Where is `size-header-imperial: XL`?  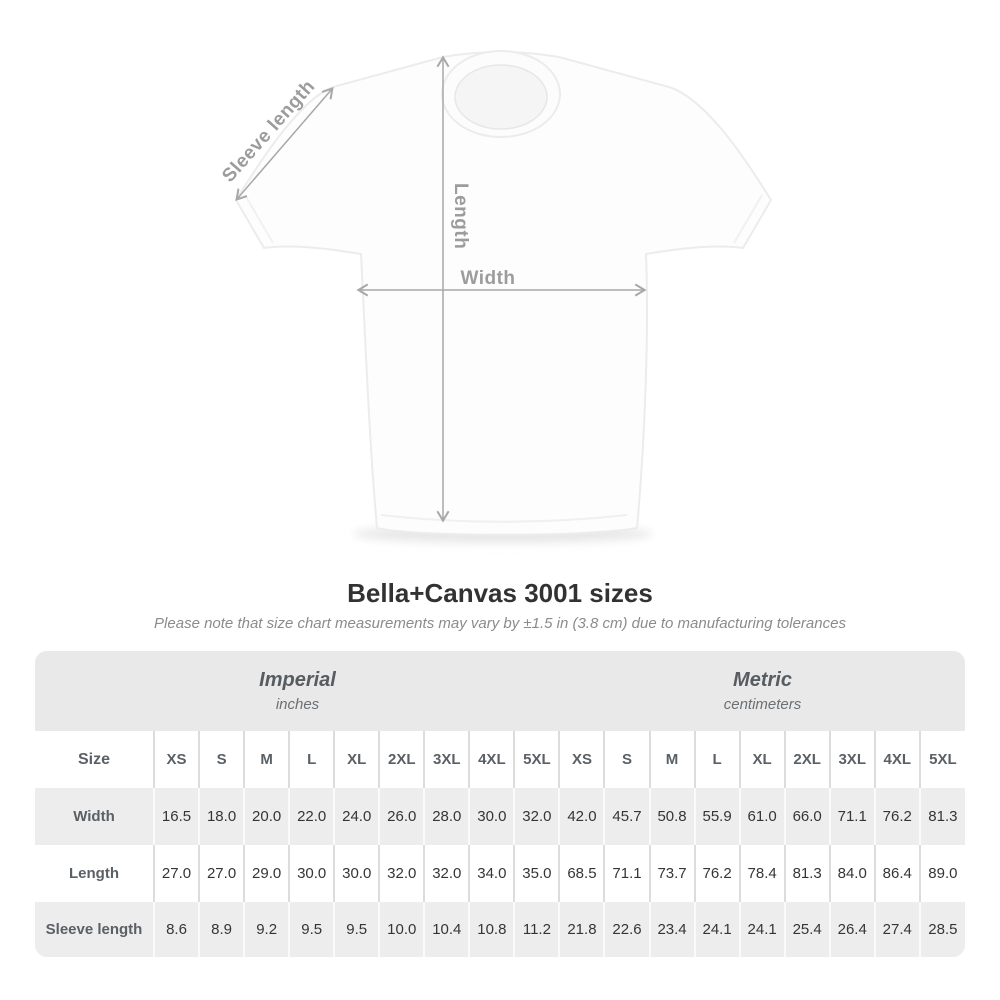 size-header-imperial: XL is located at coordinates (356, 759).